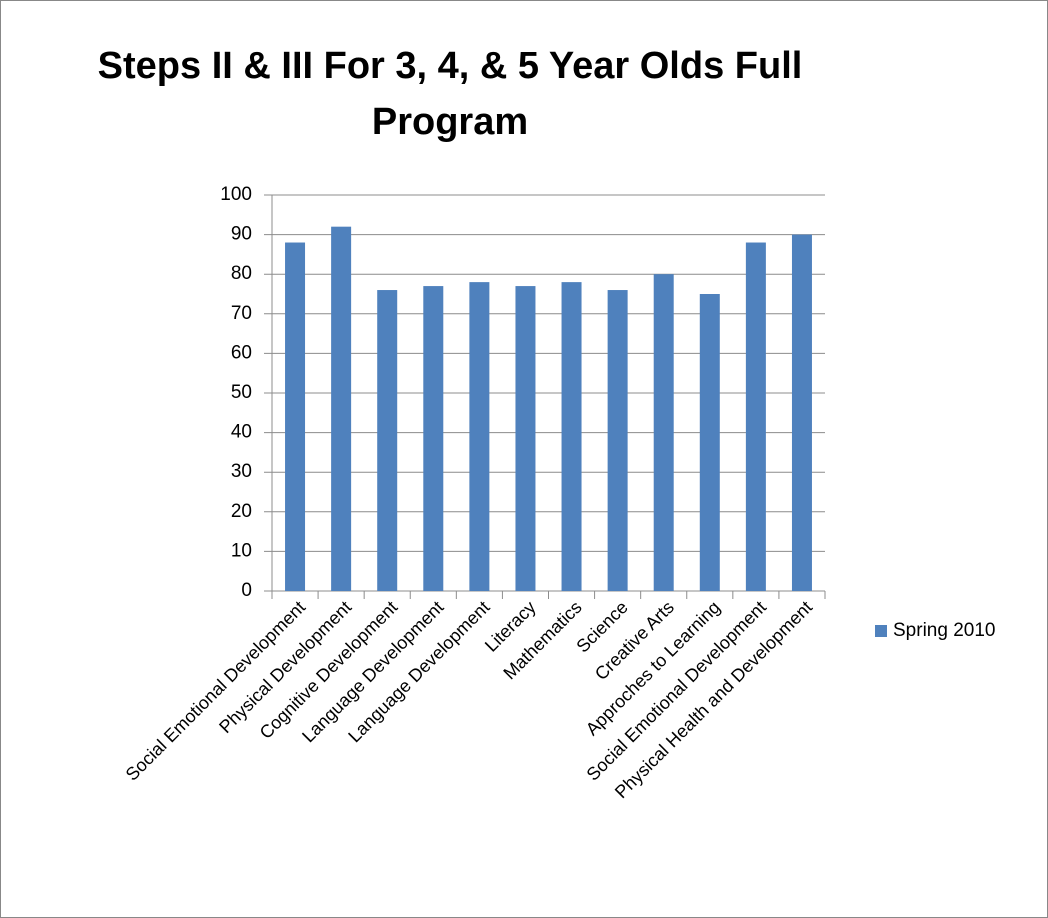 The height and width of the screenshot is (918, 1048). I want to click on y-tick-label: 30, so click(241, 471).